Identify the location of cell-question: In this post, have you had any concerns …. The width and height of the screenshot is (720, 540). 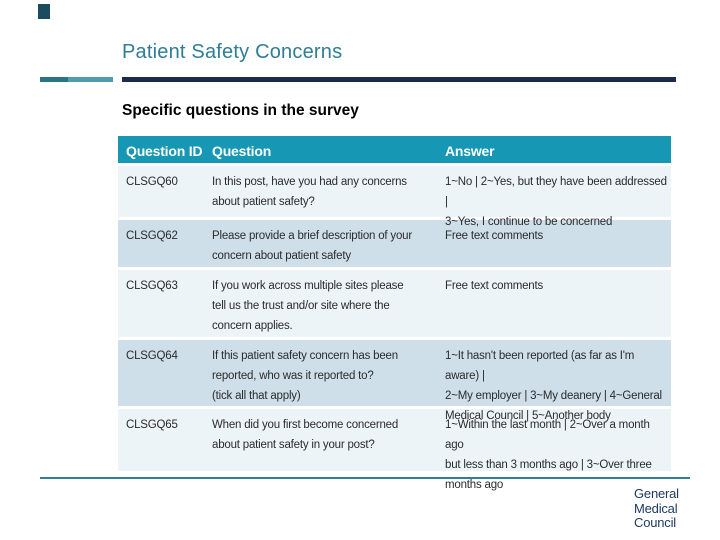
(309, 192).